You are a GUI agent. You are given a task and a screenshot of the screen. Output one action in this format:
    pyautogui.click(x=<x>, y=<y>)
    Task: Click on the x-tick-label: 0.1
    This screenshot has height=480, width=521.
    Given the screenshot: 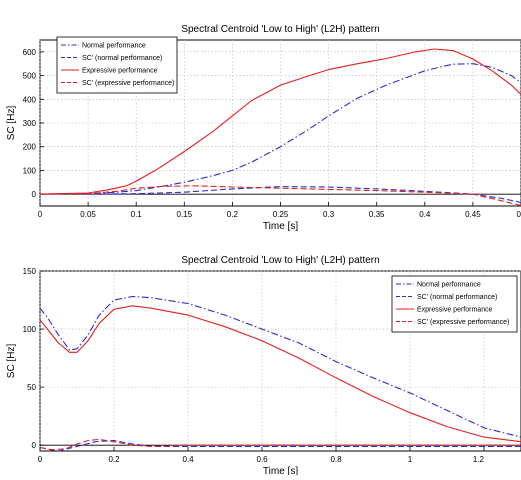 What is the action you would take?
    pyautogui.click(x=137, y=214)
    